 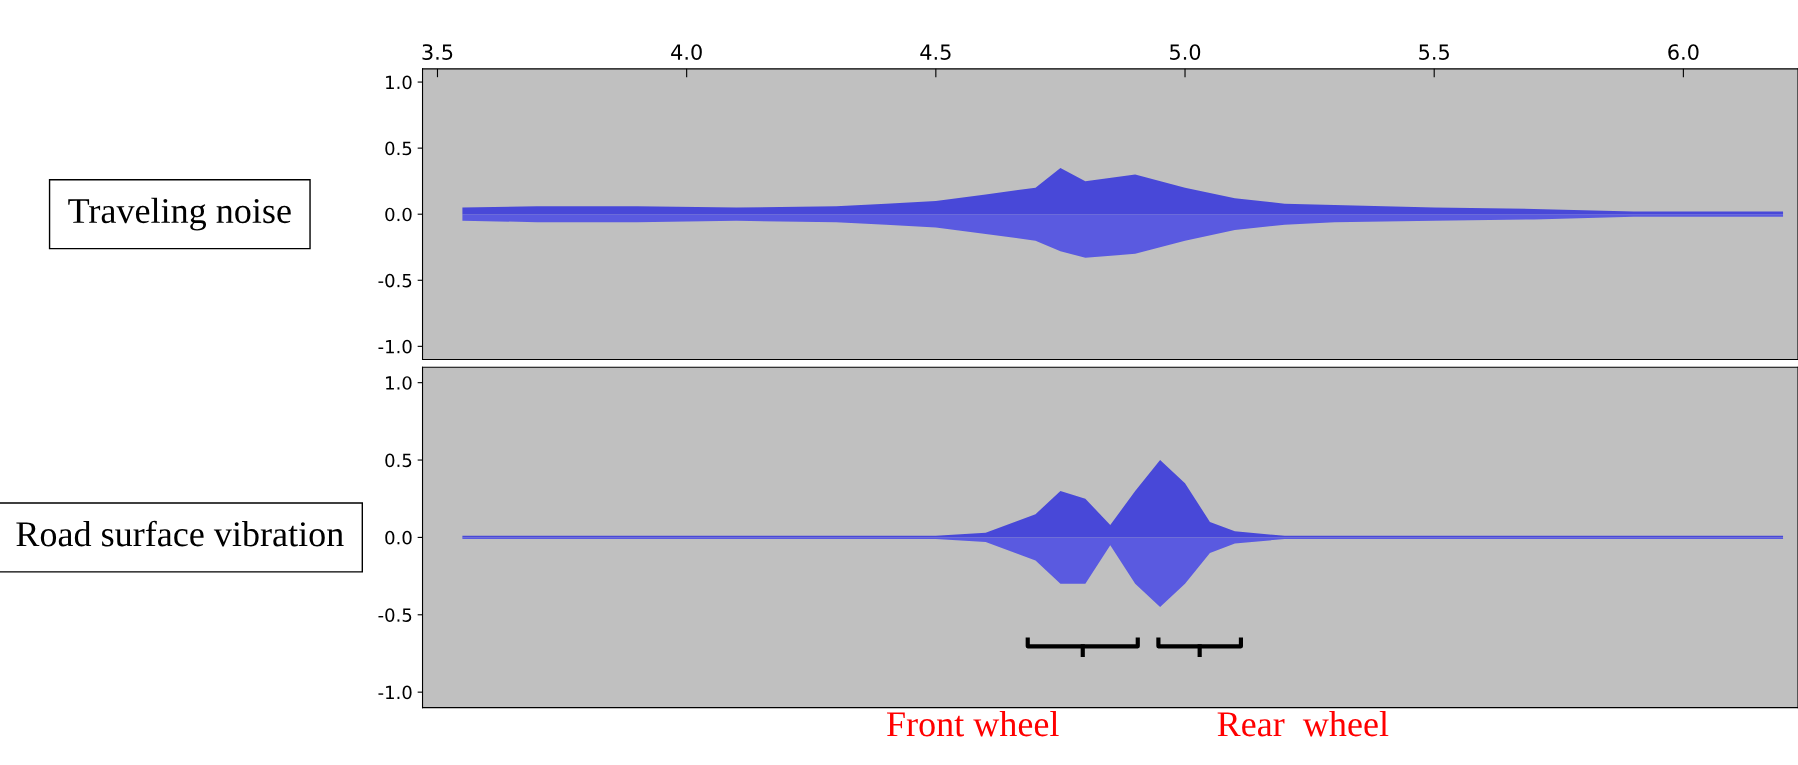 What do you see at coordinates (686, 52) in the screenshot?
I see `x-tick-label: 4.0` at bounding box center [686, 52].